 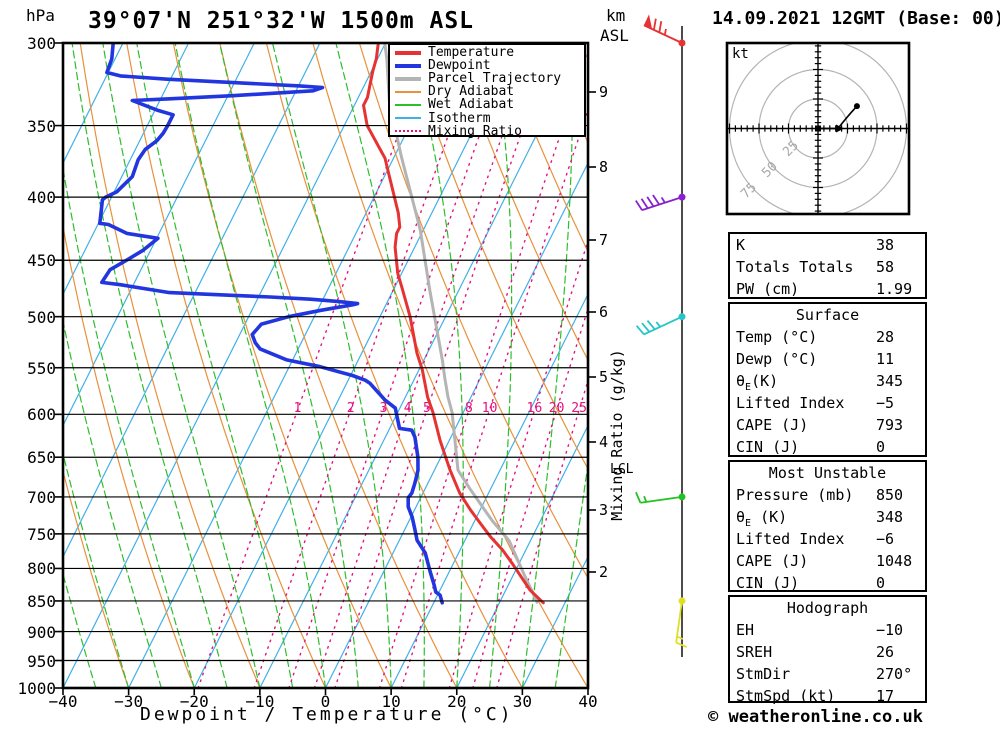 What do you see at coordinates (827, 425) in the screenshot?
I see `stats-row: CAPE (J) 793` at bounding box center [827, 425].